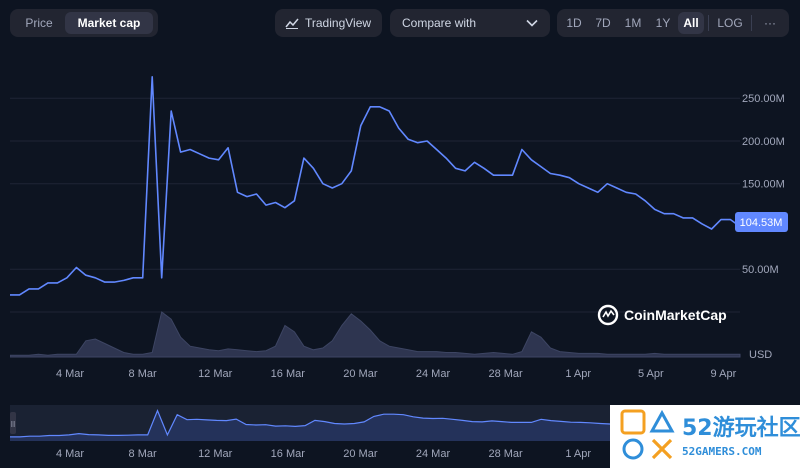 This screenshot has height=468, width=800. Describe the element at coordinates (292, 23) in the screenshot. I see `chart-icon` at that location.